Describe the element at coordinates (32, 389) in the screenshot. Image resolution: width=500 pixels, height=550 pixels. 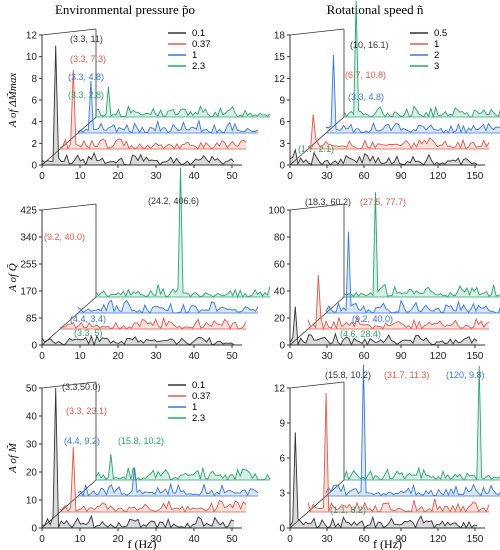
I see `y-tick-label: 50` at that location.